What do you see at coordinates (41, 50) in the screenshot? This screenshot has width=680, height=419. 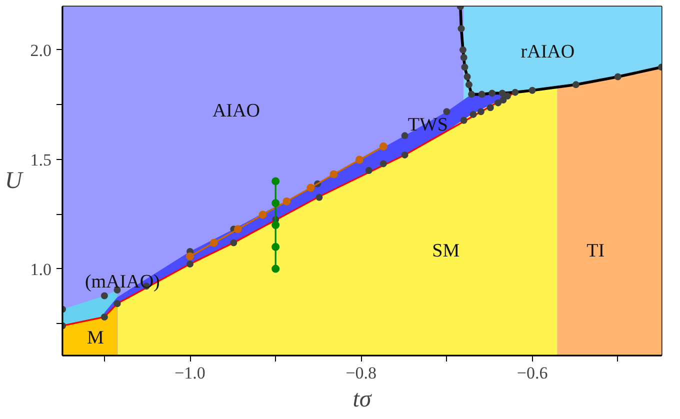 I see `y-tick-label: 2.0` at bounding box center [41, 50].